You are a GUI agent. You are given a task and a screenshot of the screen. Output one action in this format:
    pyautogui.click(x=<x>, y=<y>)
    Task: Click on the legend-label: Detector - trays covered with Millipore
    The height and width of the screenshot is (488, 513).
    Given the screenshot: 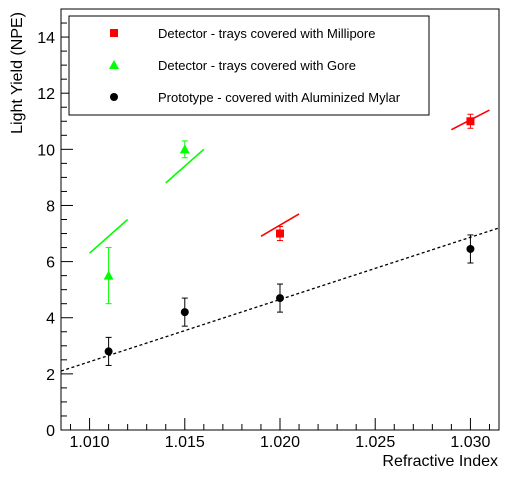 What is the action you would take?
    pyautogui.click(x=266, y=33)
    